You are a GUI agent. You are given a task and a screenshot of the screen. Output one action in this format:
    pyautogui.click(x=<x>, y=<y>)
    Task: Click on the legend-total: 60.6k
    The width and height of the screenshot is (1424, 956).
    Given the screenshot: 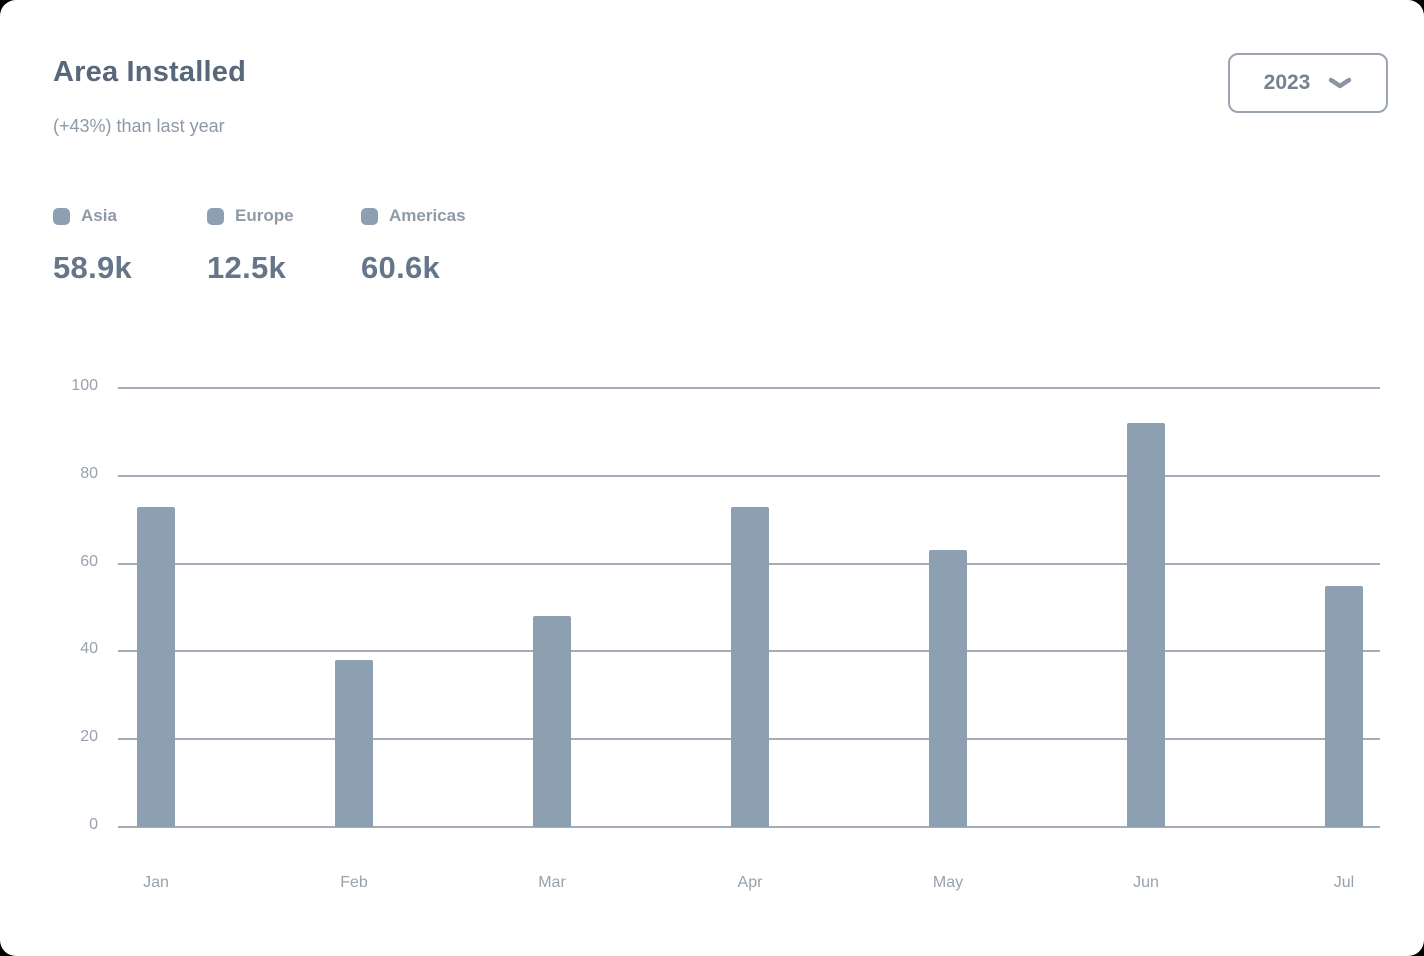 What is the action you would take?
    pyautogui.click(x=401, y=267)
    